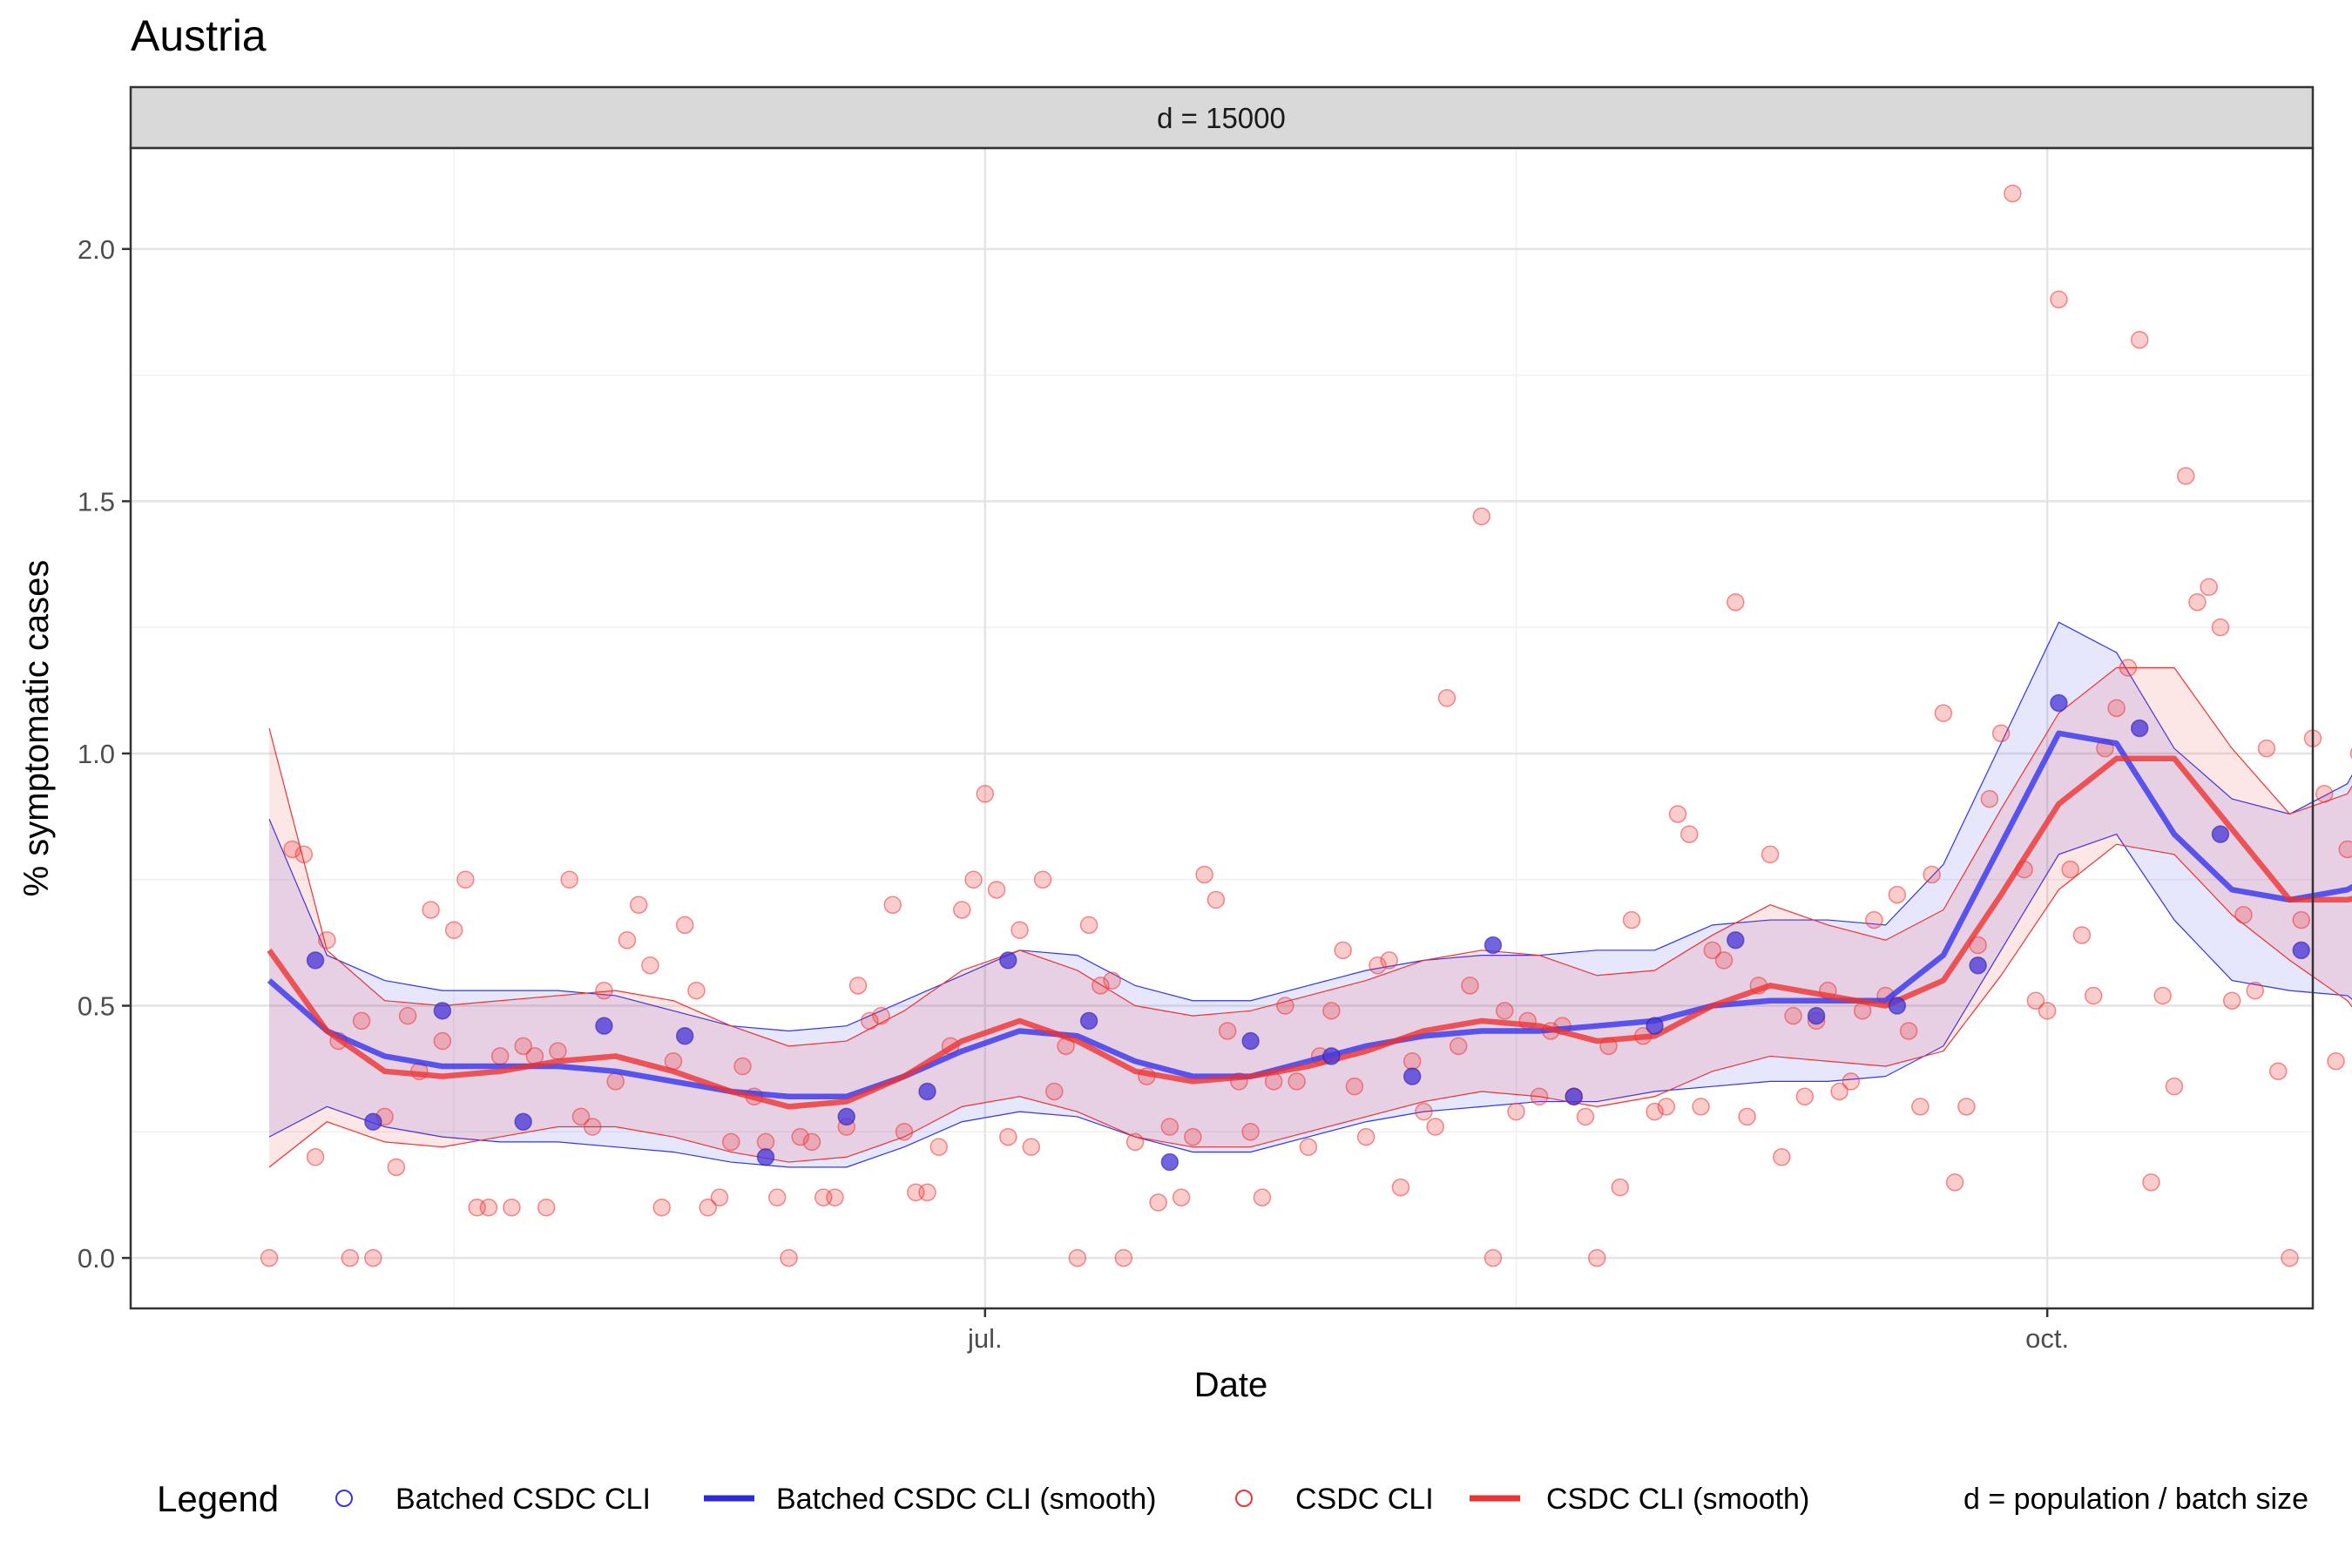 The height and width of the screenshot is (1568, 2352). I want to click on y-tick-label: 0.5, so click(96, 1006).